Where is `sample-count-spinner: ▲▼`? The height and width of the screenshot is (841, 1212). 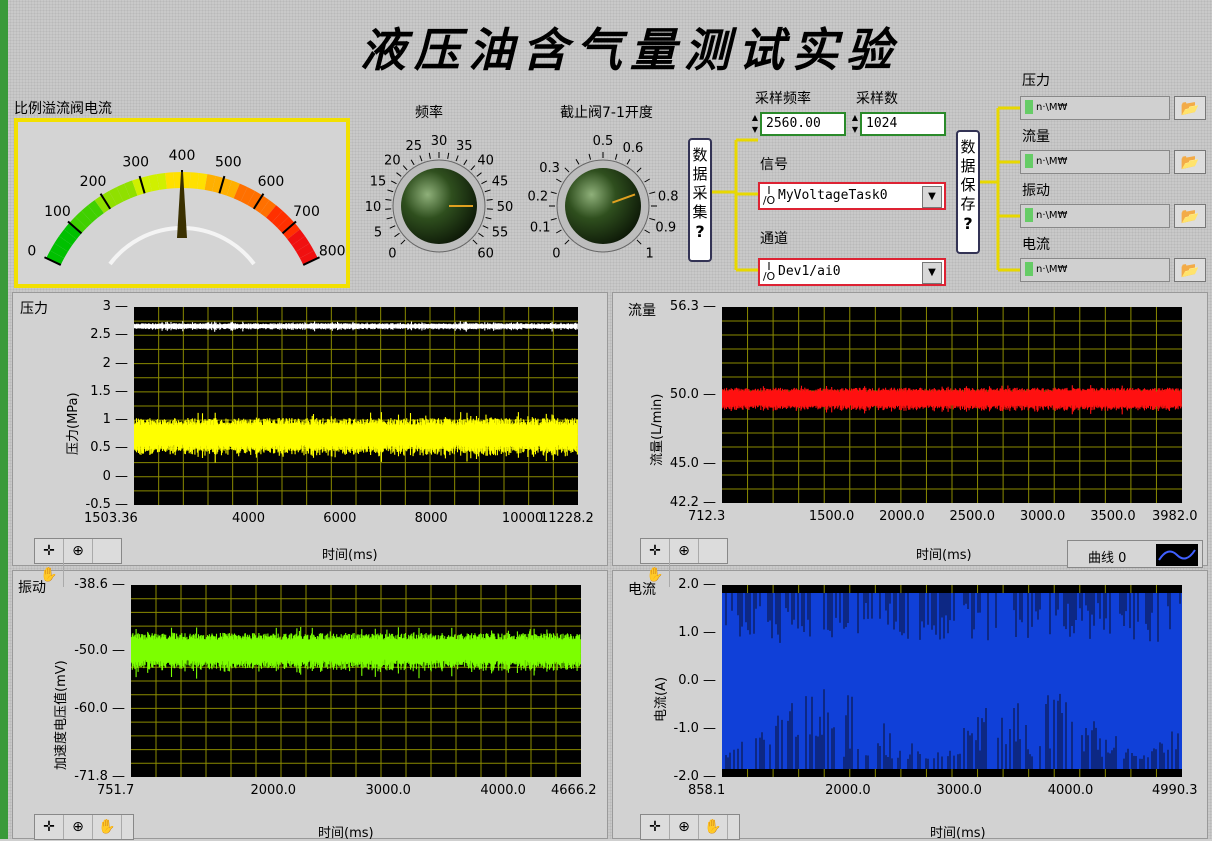
sample-count-spinner: ▲▼ is located at coordinates (855, 124).